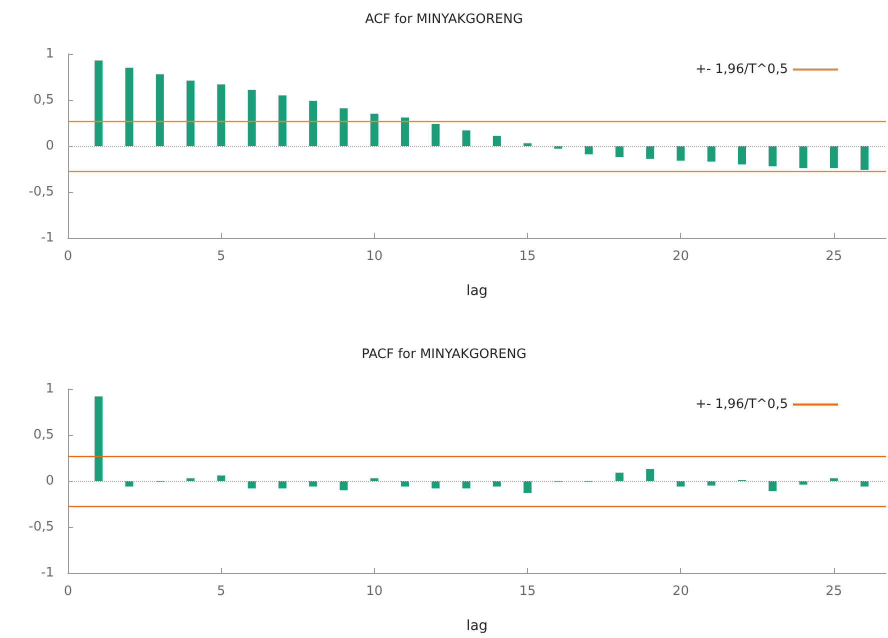 The height and width of the screenshot is (638, 888). I want to click on chart-title: PACF for MINYAKGORENG, so click(444, 354).